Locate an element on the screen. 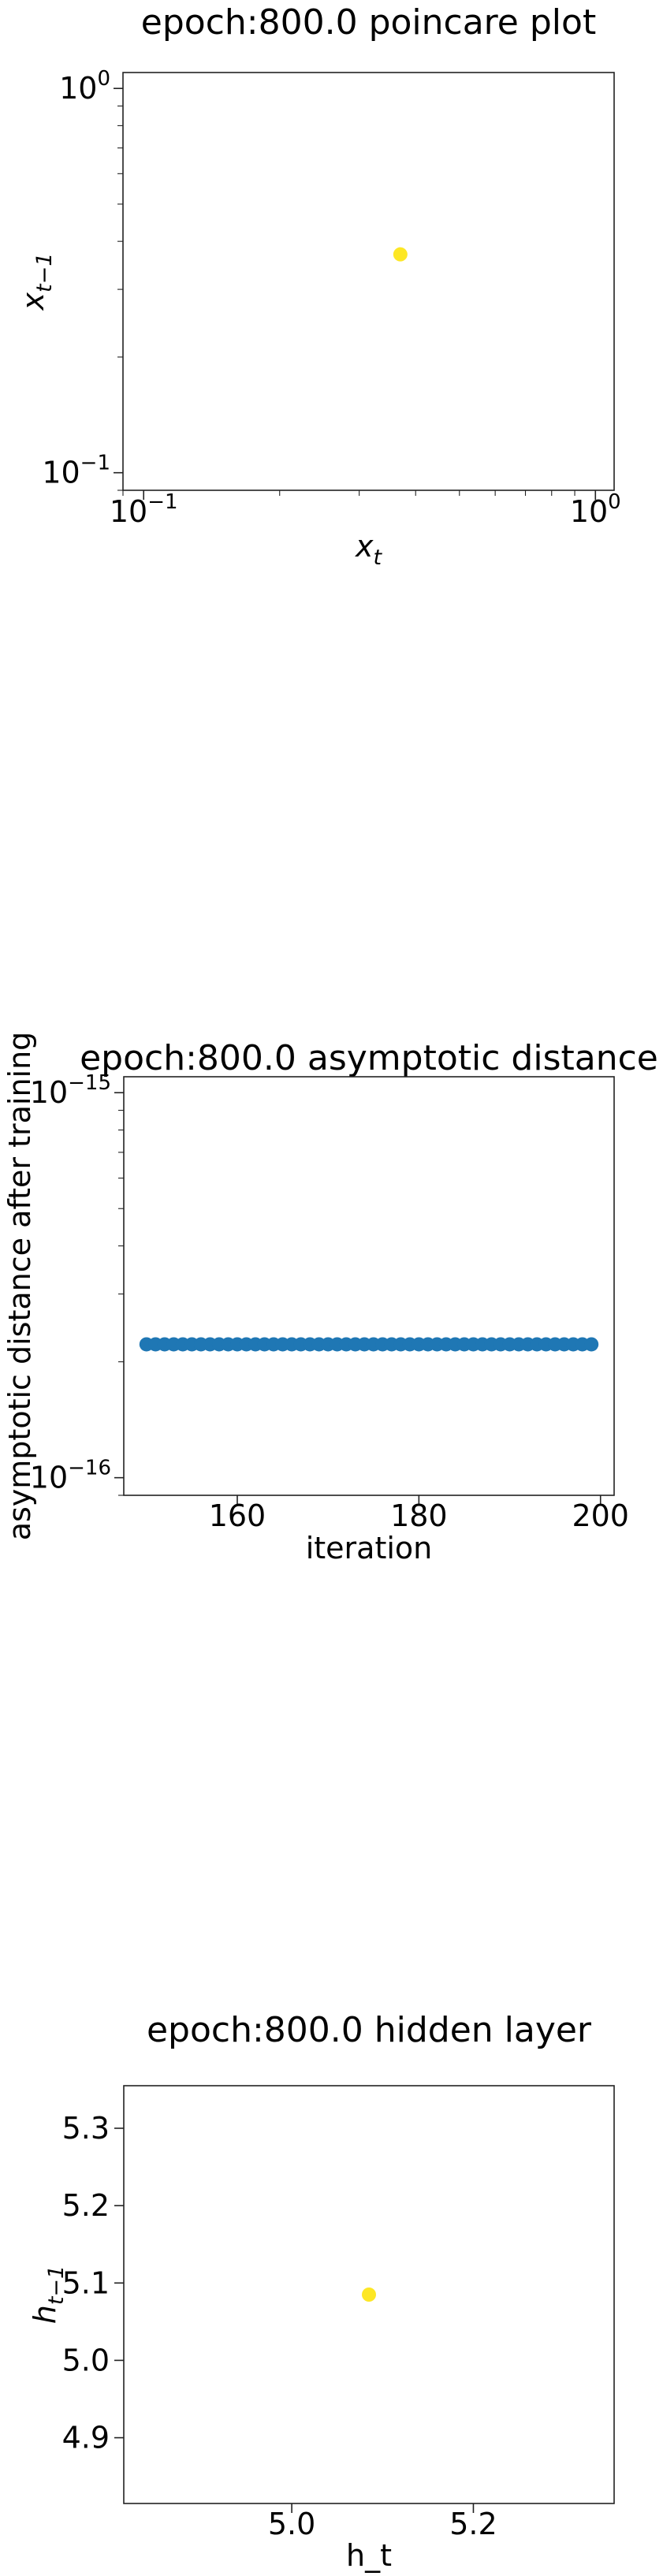 Image resolution: width=663 pixels, height=2576 pixels. y-tick-label: 10⁰ is located at coordinates (84, 86).